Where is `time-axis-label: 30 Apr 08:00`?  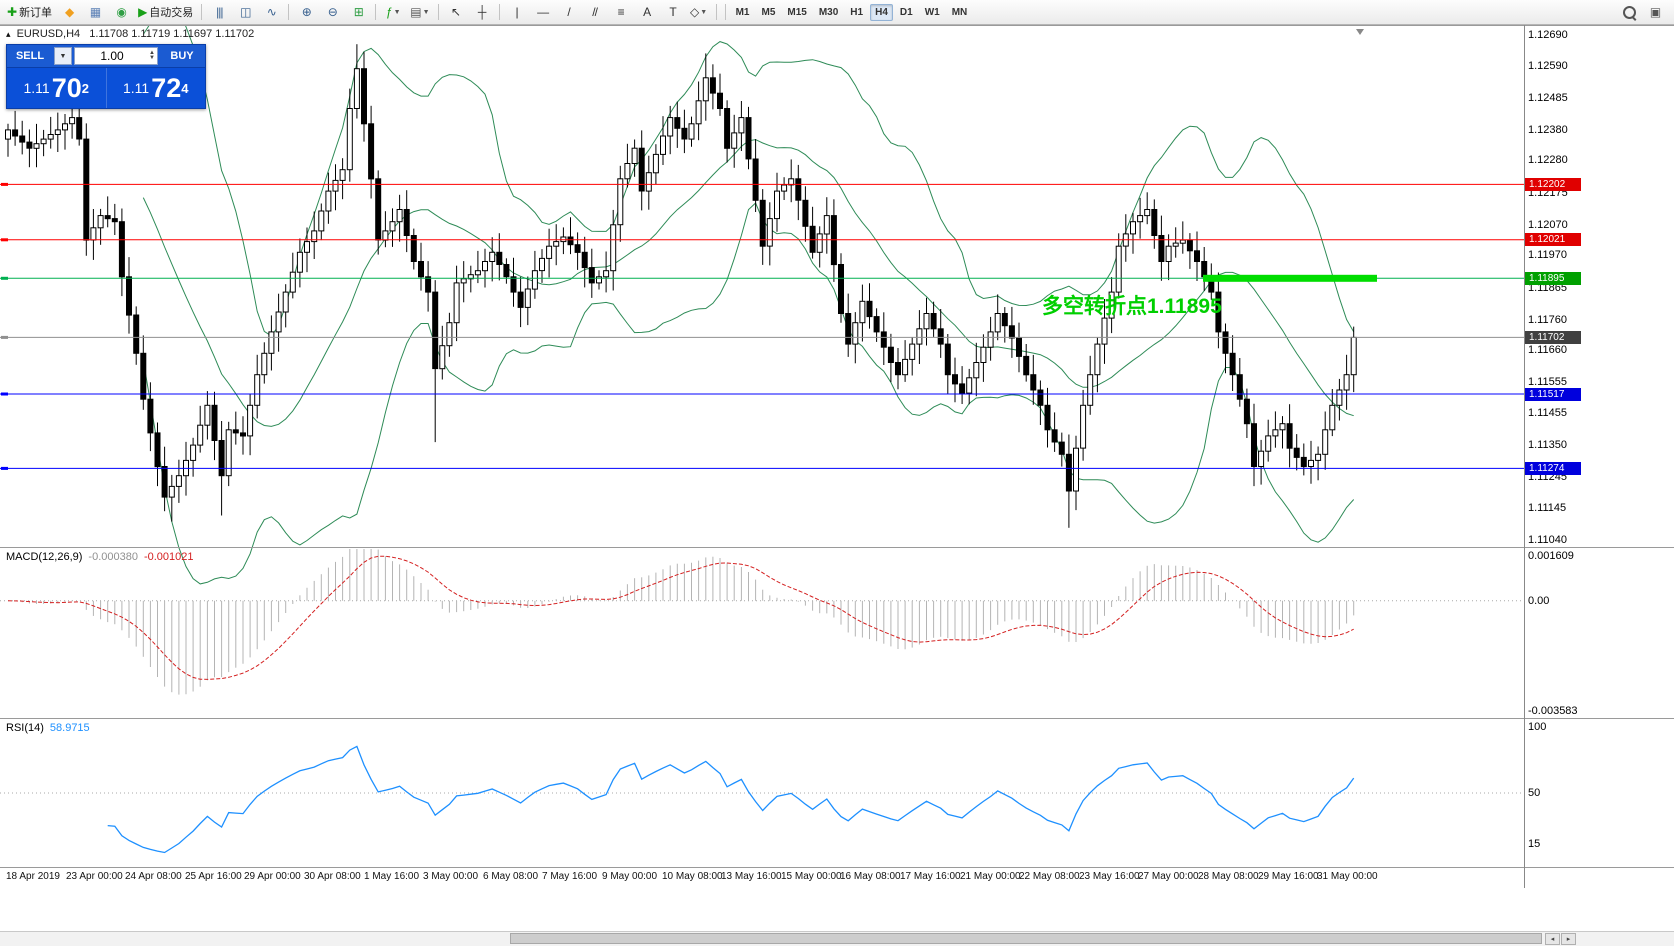 time-axis-label: 30 Apr 08:00 is located at coordinates (332, 876).